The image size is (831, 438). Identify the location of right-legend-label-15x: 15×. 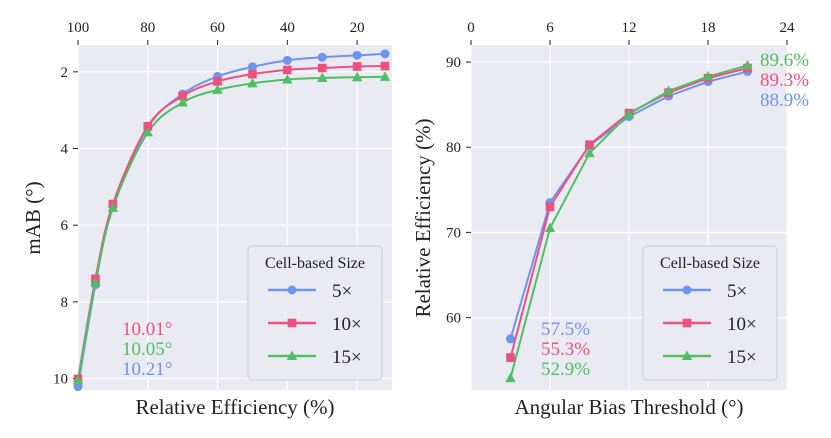
(742, 357).